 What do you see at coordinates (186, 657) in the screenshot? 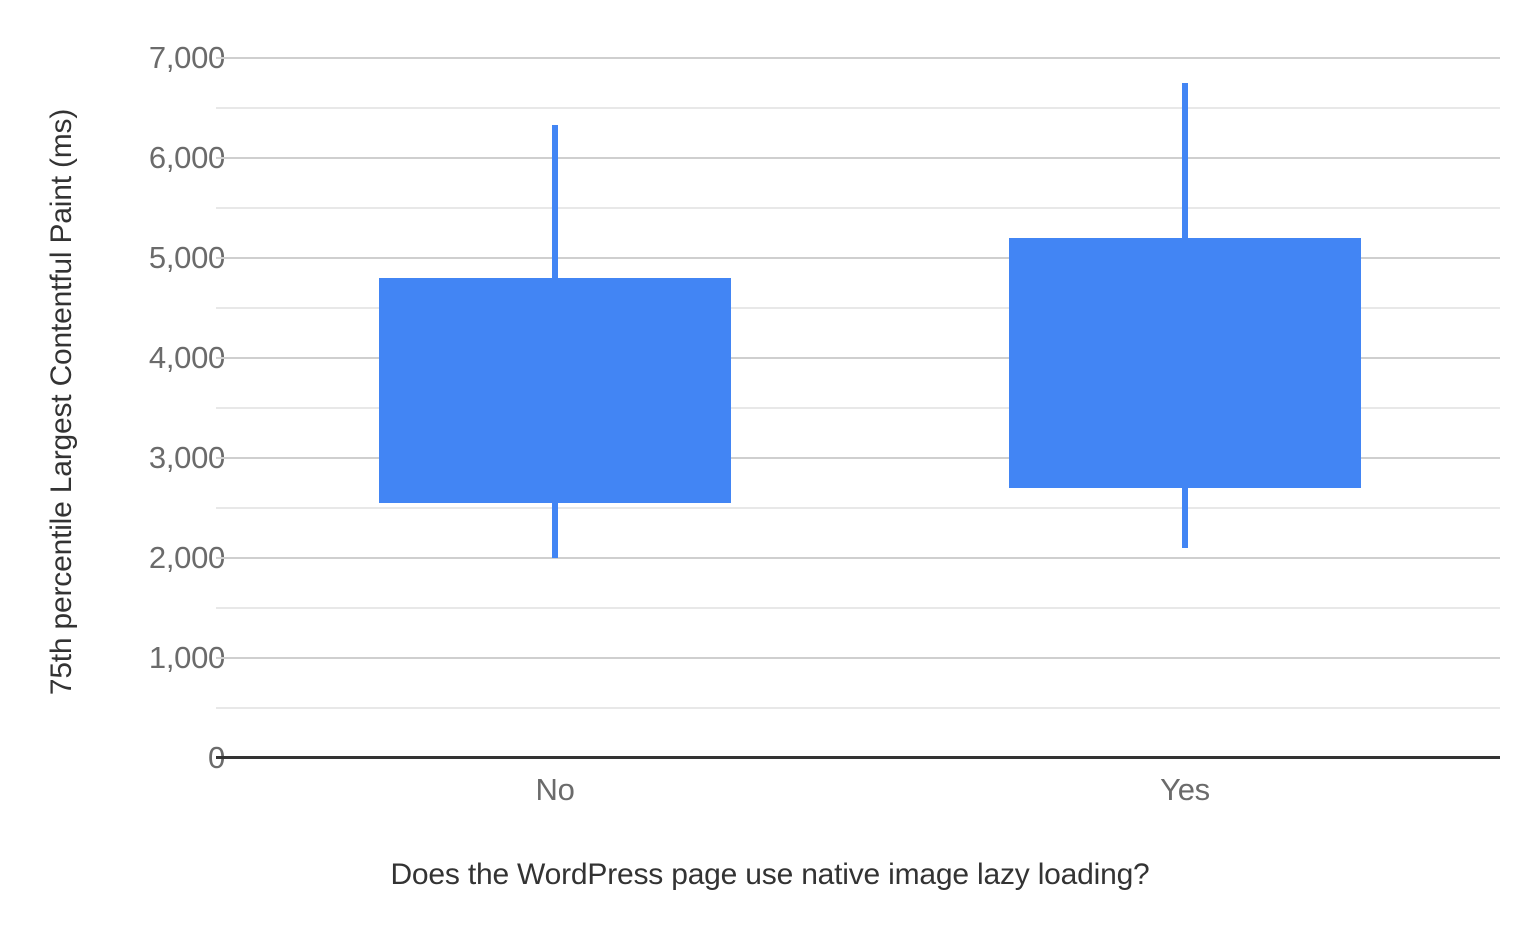
I see `y-tick-label: 1,000` at bounding box center [186, 657].